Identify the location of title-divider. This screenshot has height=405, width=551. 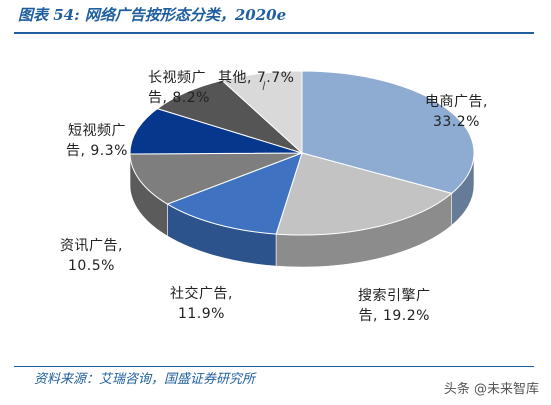
(274, 33).